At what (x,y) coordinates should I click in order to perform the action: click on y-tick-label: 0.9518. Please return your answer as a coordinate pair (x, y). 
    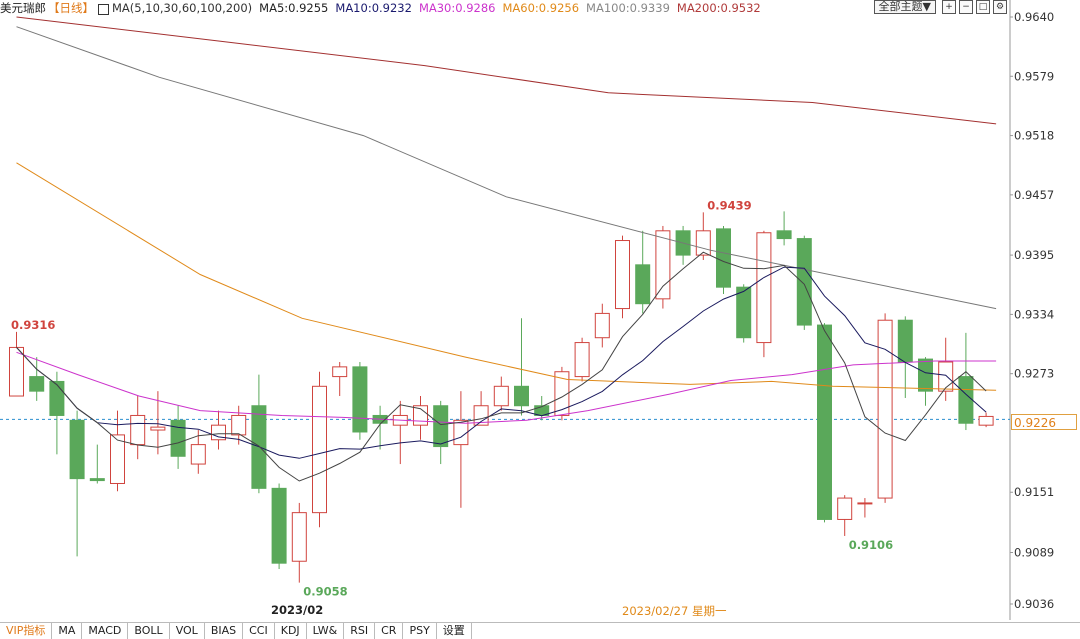
    Looking at the image, I should click on (1034, 136).